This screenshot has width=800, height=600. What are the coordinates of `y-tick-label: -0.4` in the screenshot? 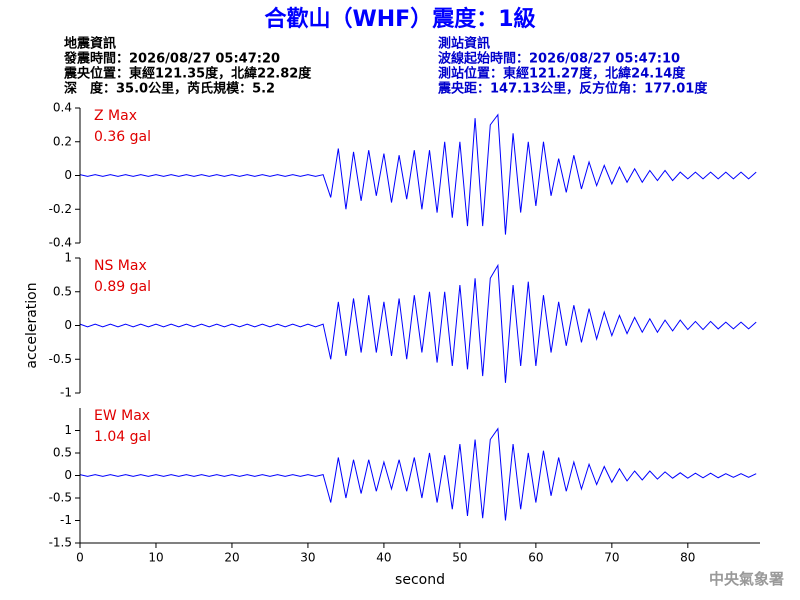 It's located at (60, 243).